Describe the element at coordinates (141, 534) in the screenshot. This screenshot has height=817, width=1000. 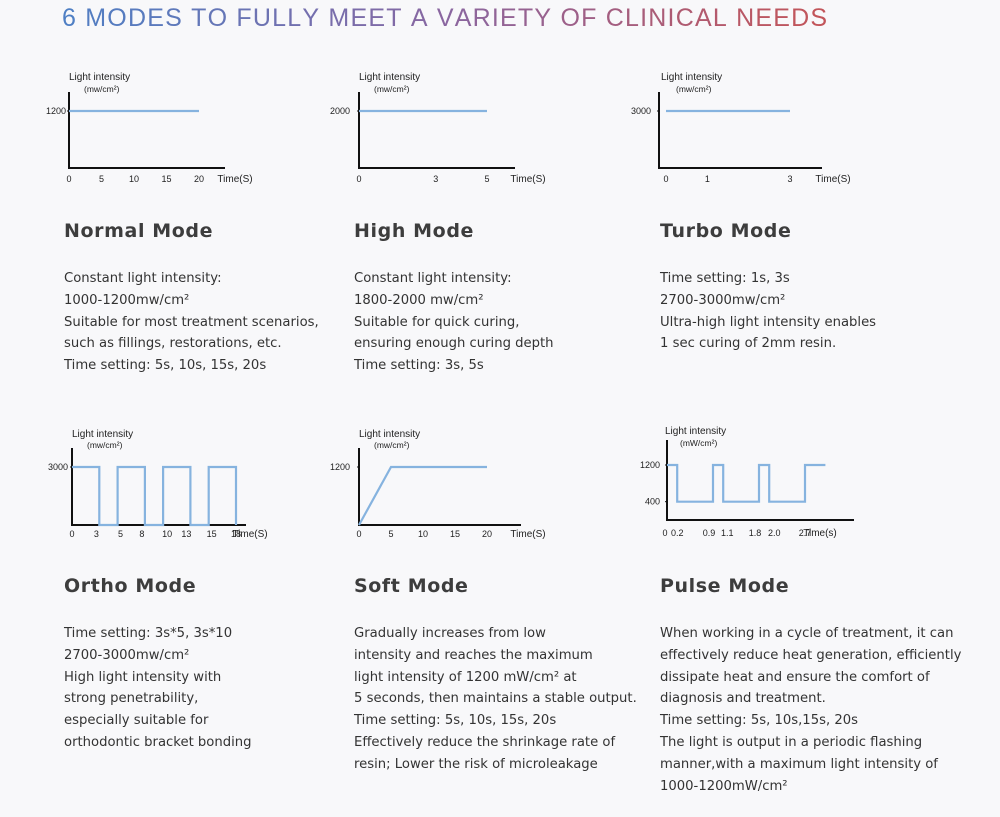
I see `x-tick-label: 8` at that location.